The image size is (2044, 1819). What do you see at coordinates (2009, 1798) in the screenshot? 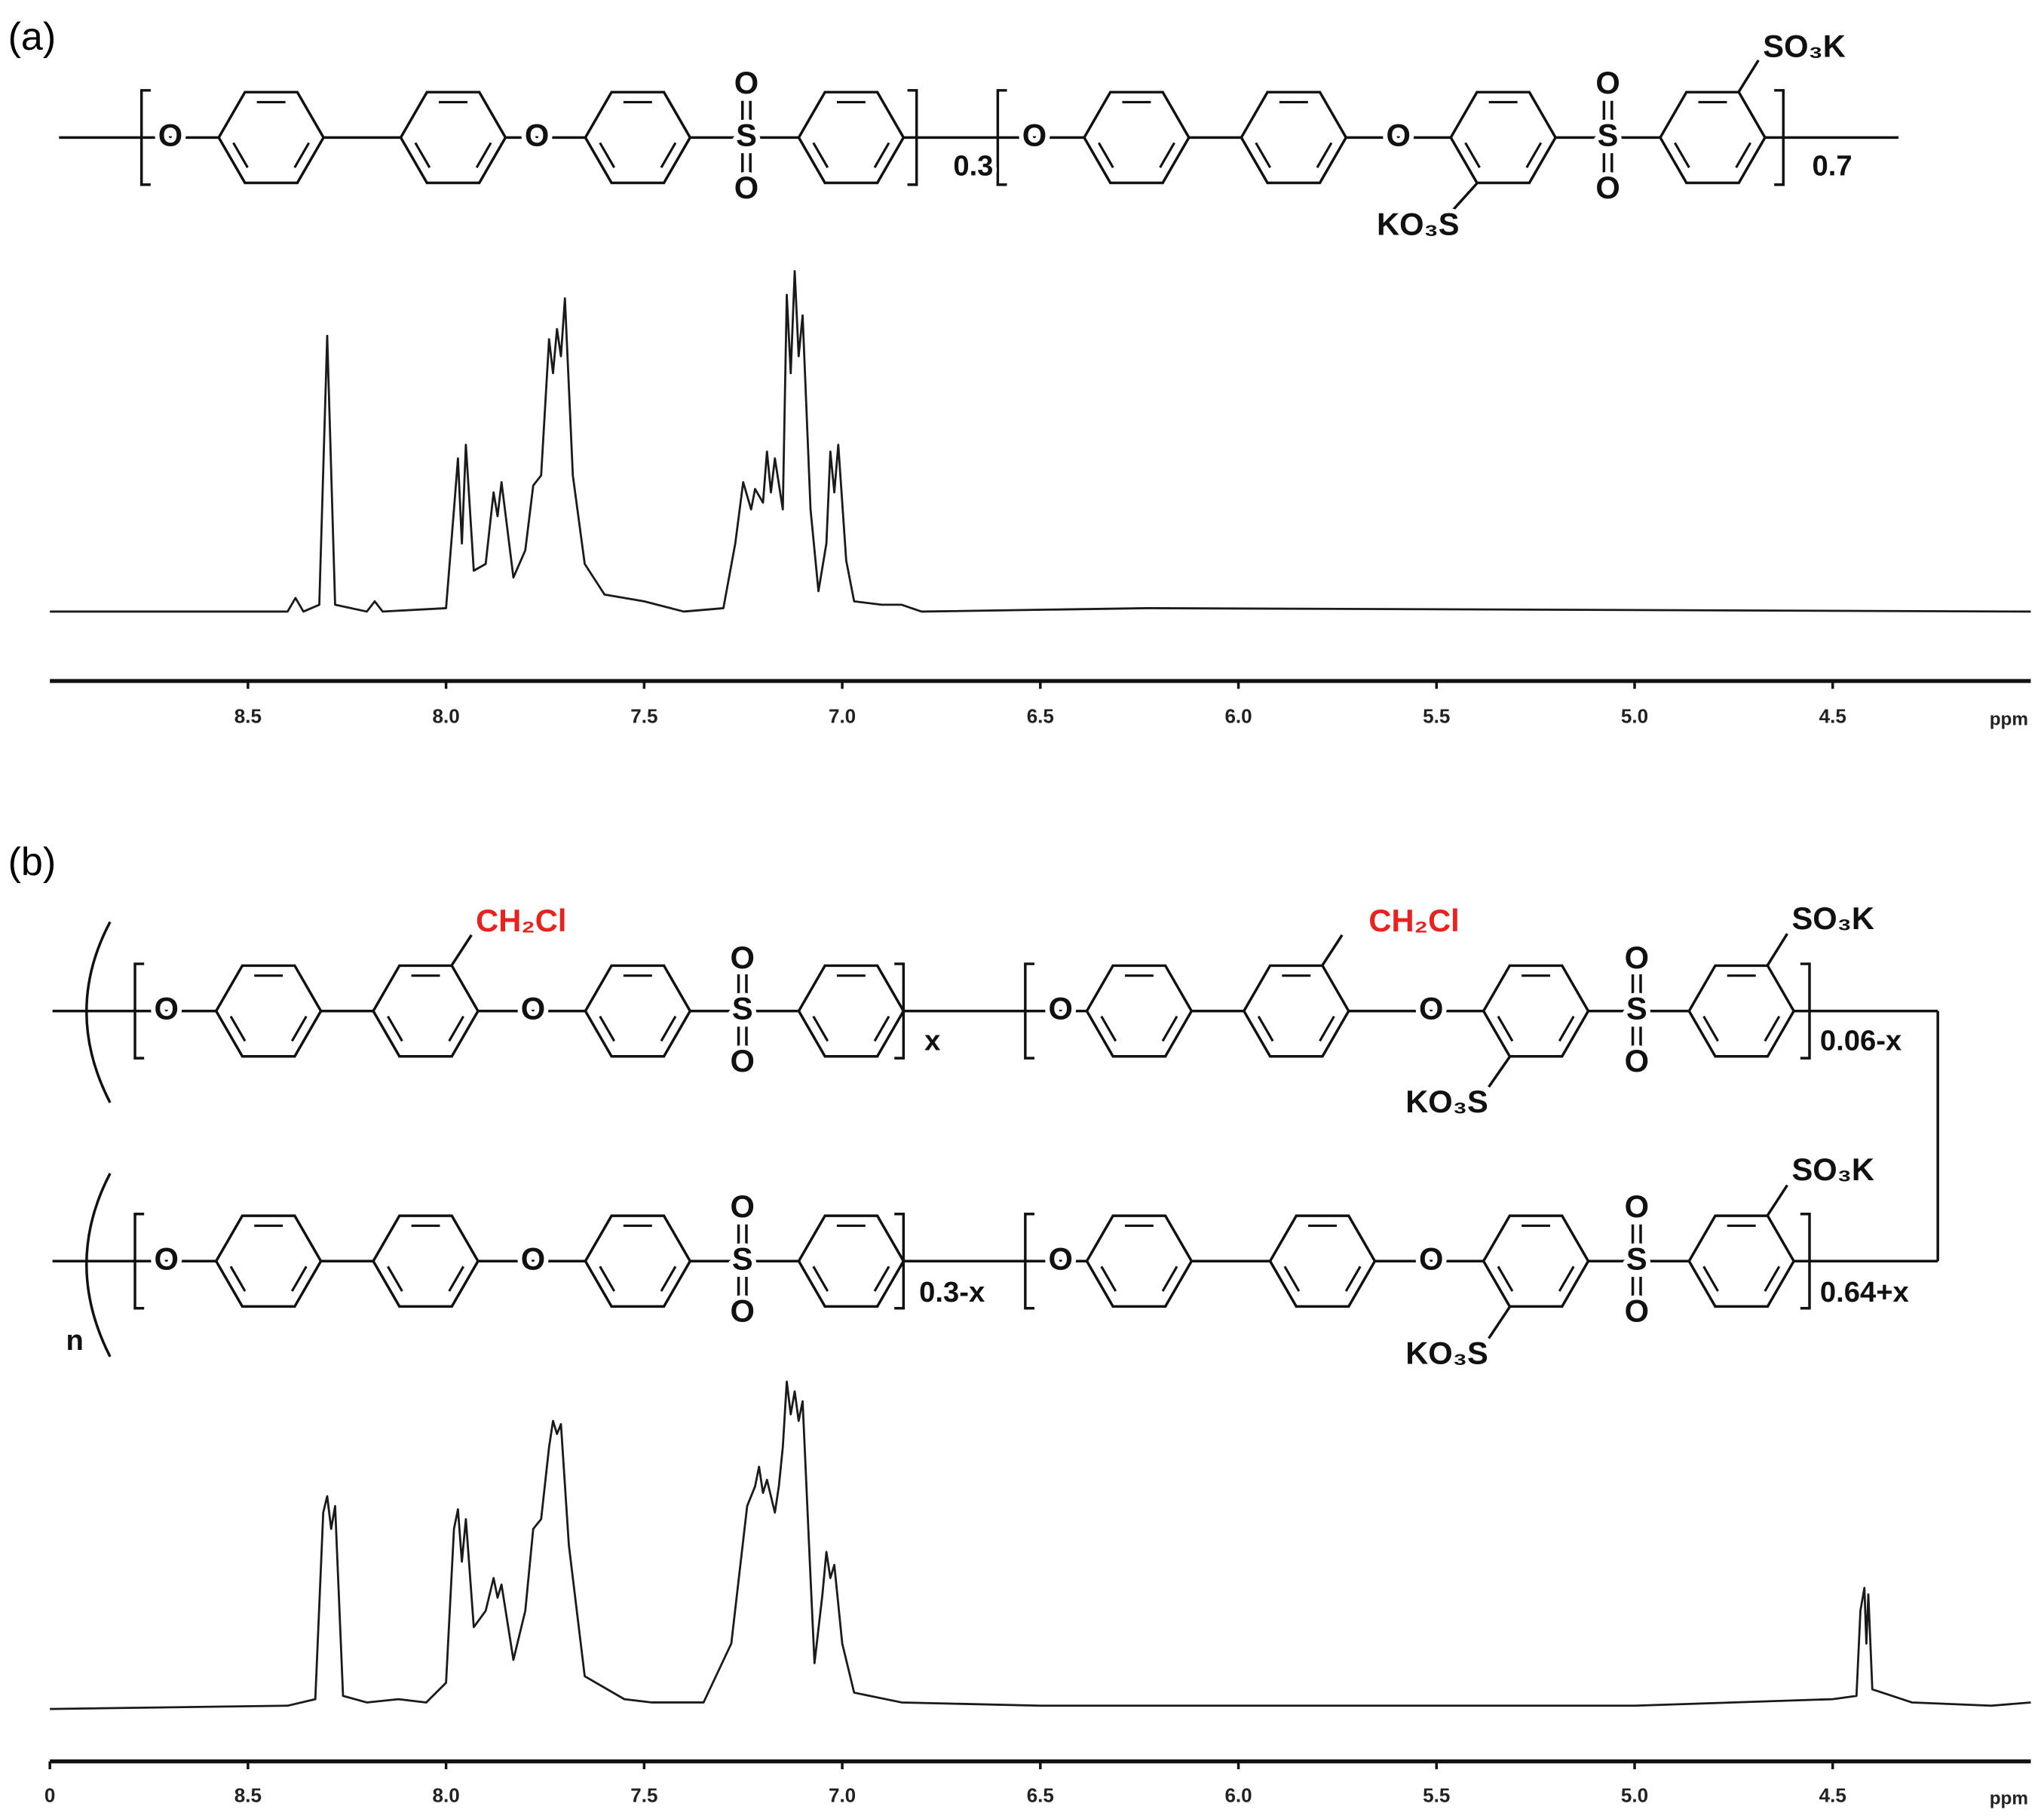
I see `x-axis-label: ppm` at bounding box center [2009, 1798].